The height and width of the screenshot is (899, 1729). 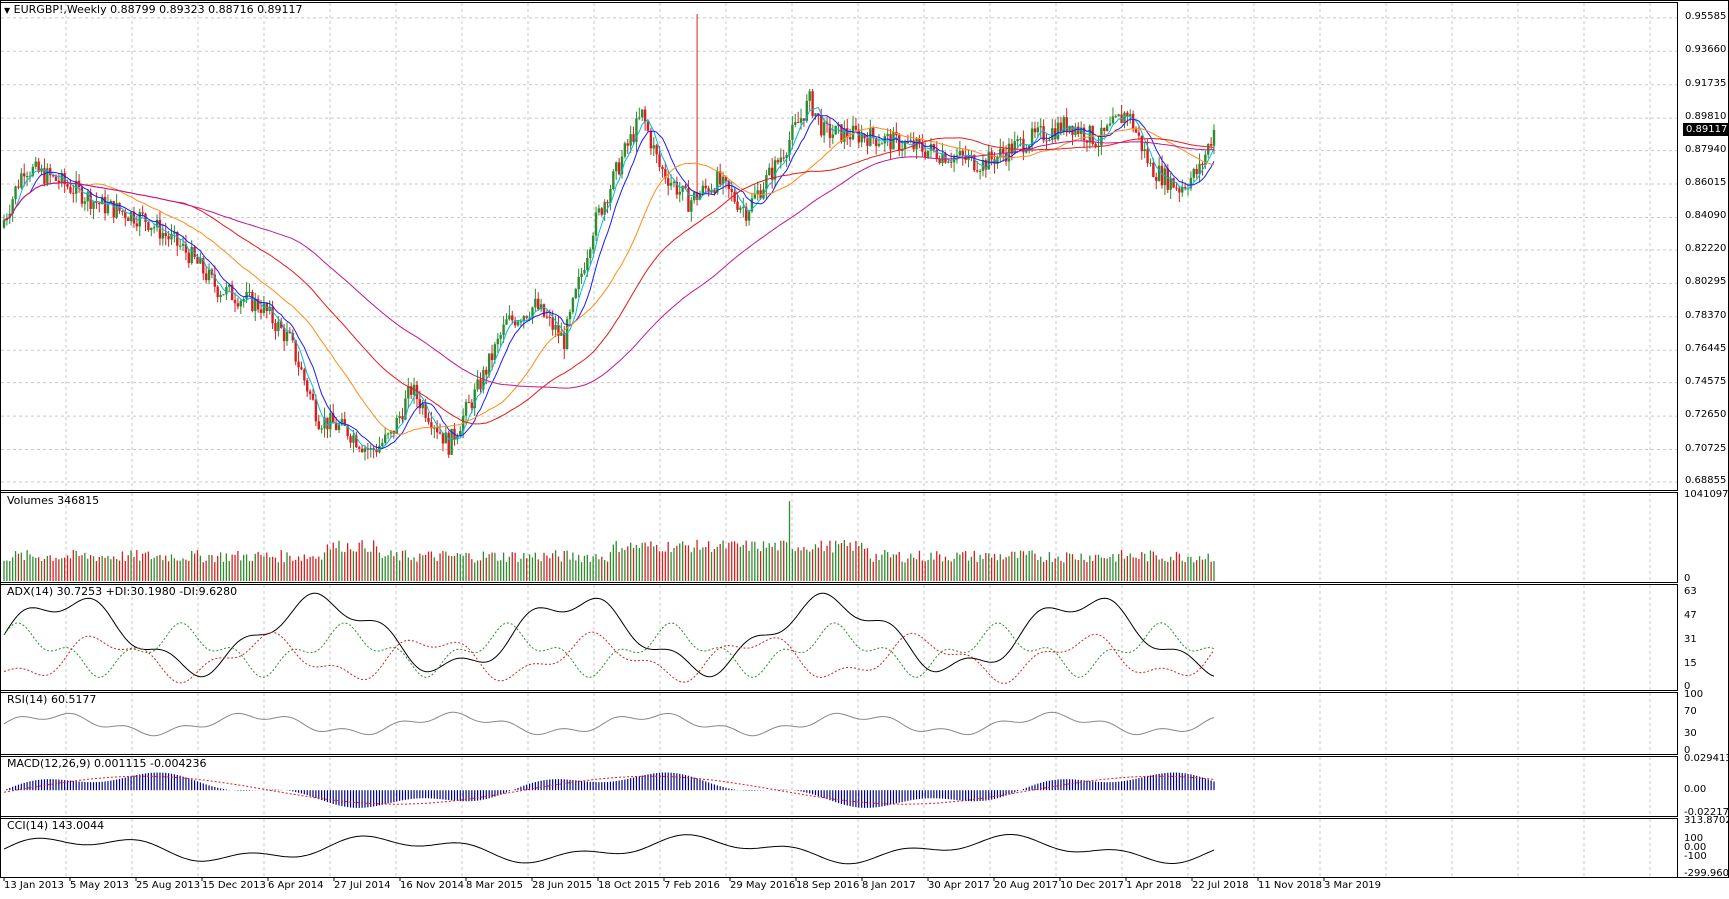 I want to click on price-axis-label: 0.87940, so click(x=1706, y=149).